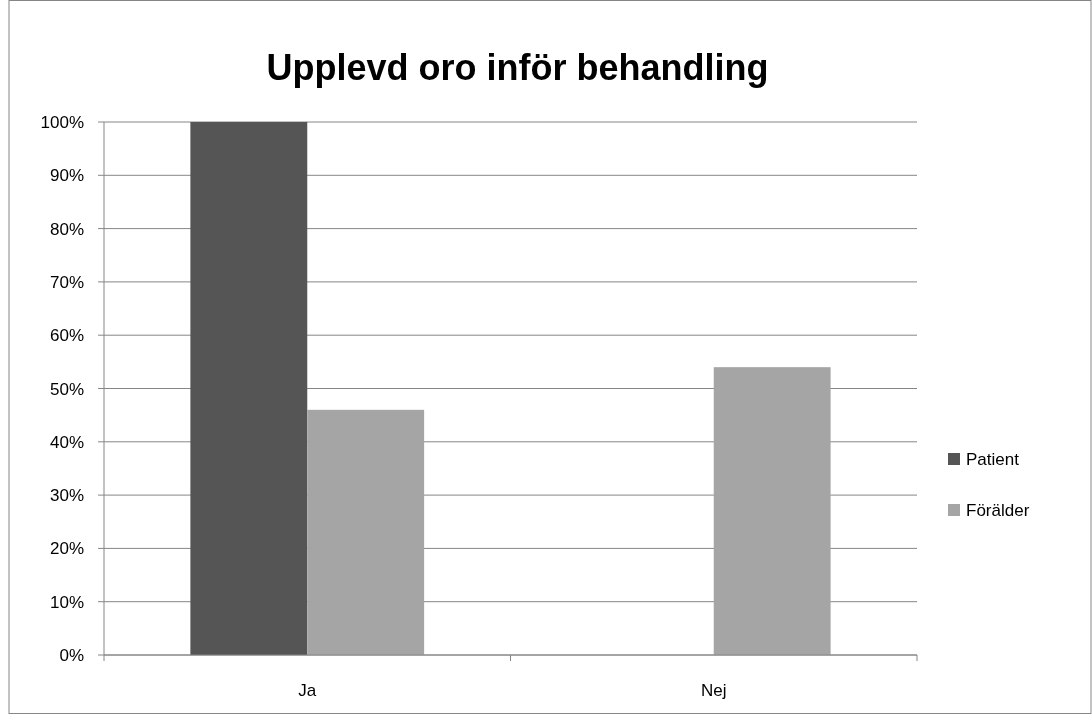  Describe the element at coordinates (66, 496) in the screenshot. I see `y-tick-label: 30%` at that location.